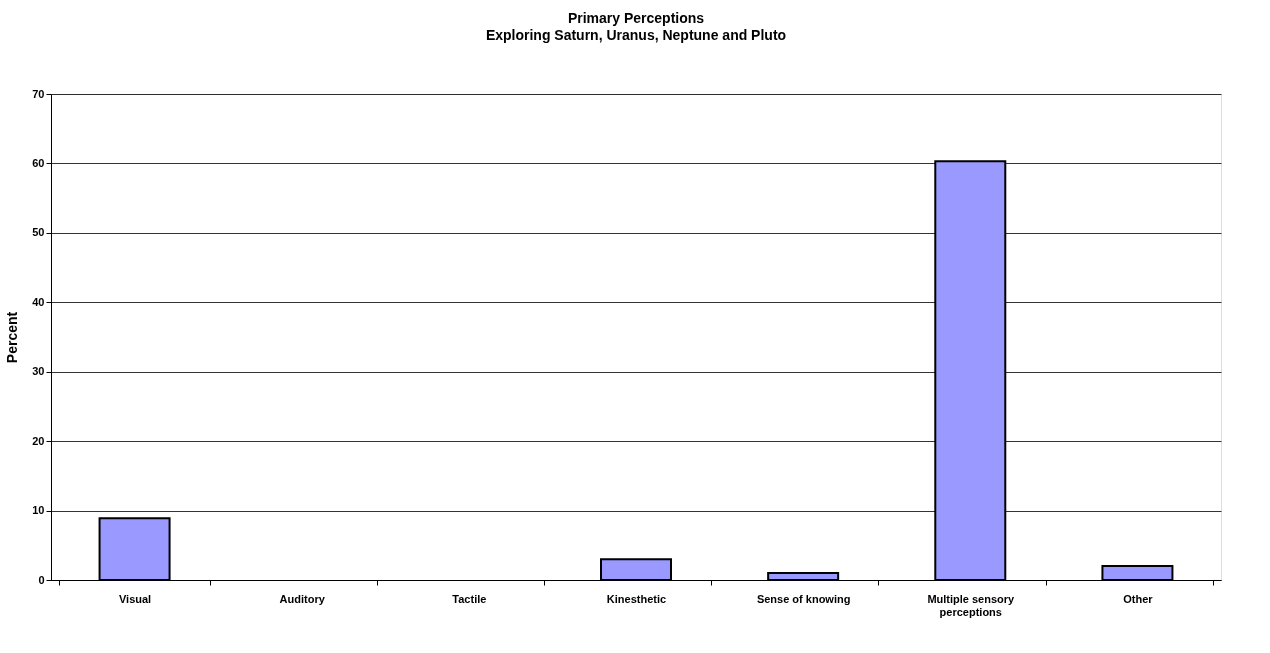 The height and width of the screenshot is (653, 1270). I want to click on x-tick-label: Multiple sensory perceptions, so click(971, 605).